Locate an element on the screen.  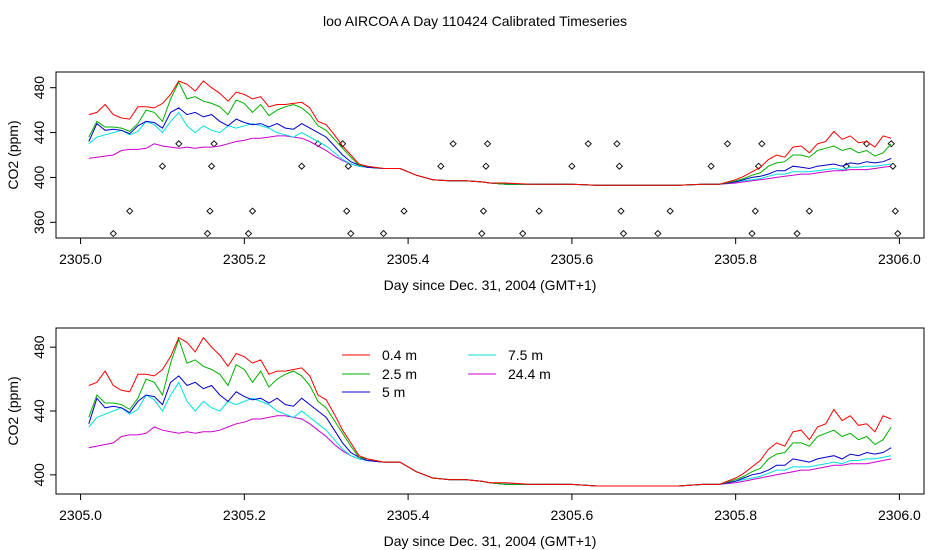
legend-label: 7.5 m is located at coordinates (525, 355).